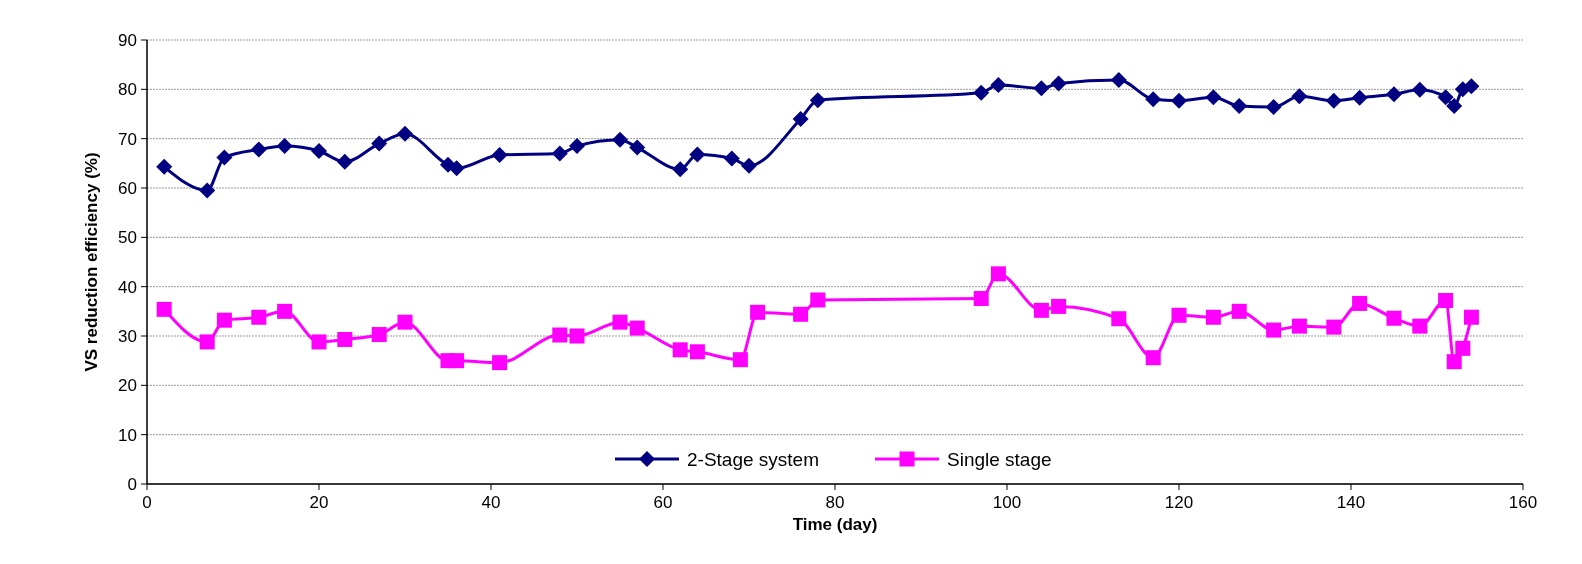  I want to click on legend-label: Single stage, so click(999, 459).